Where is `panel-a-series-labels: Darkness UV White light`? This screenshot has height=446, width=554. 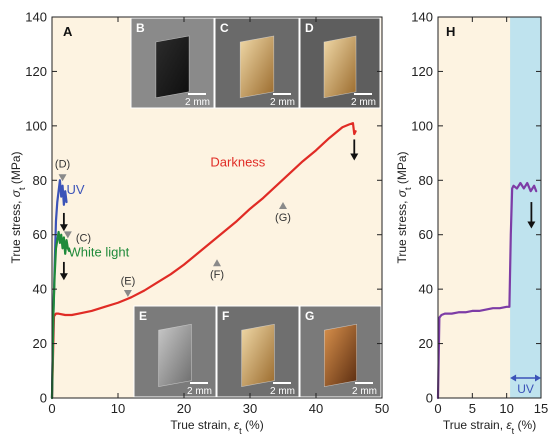
panel-a-series-labels: Darkness UV White light is located at coordinates (166, 207).